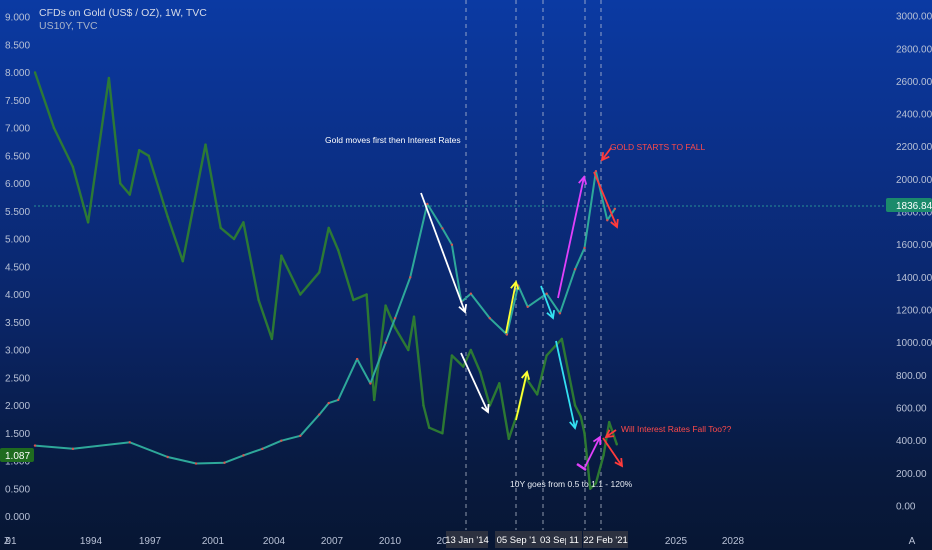  I want to click on x-axis-highlight-label: 13 Jan '14, so click(467, 540).